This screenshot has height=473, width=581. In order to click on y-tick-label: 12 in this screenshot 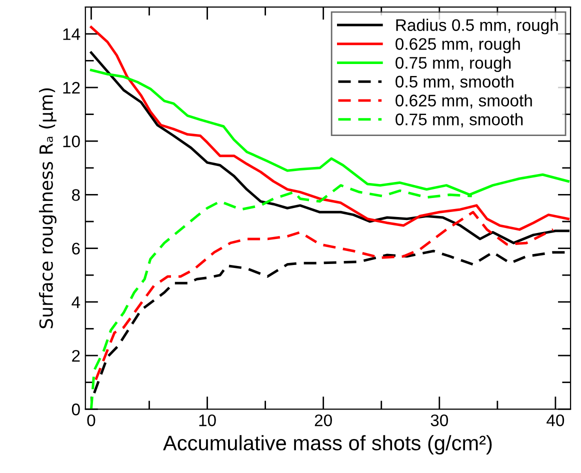, I will do `click(71, 88)`.